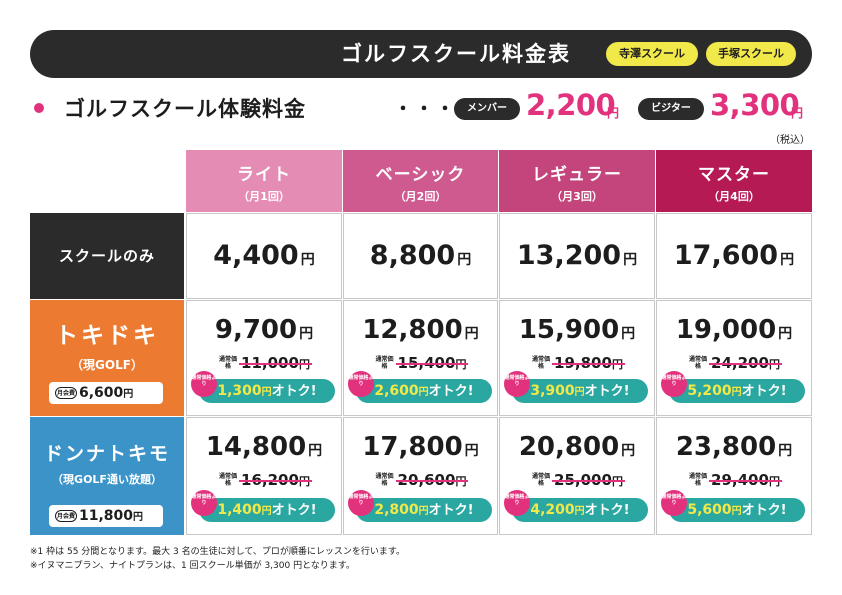  What do you see at coordinates (420, 447) in the screenshot?
I see `price-value: 17,800 円` at bounding box center [420, 447].